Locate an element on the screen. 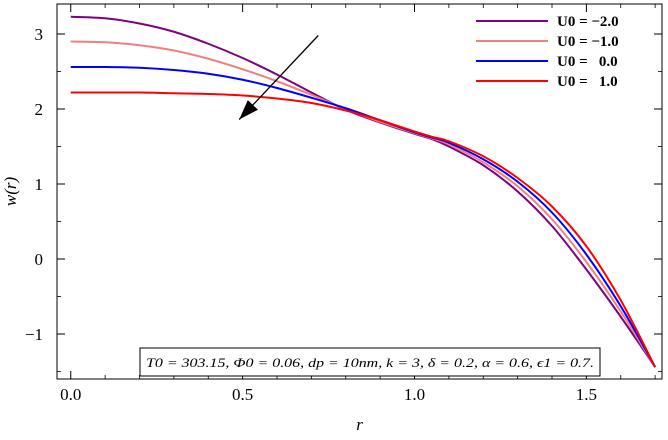 This screenshot has height=440, width=668. legend: U0 = −2.0 U0 = −1.0 U0 = 0.0 U0 = 1.0 is located at coordinates (547, 52).